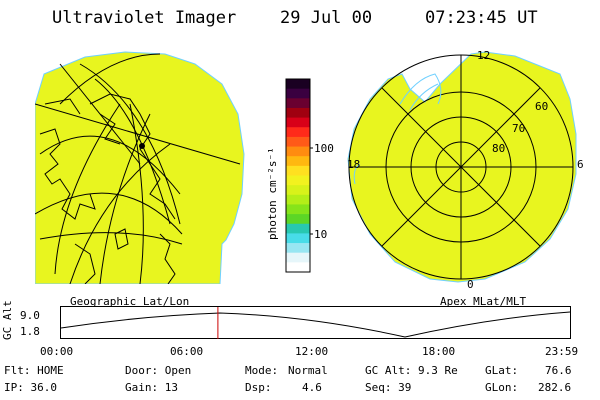 This screenshot has width=600, height=400. What do you see at coordinates (312, 351) in the screenshot?
I see `time-label-1200: 12:00` at bounding box center [312, 351].